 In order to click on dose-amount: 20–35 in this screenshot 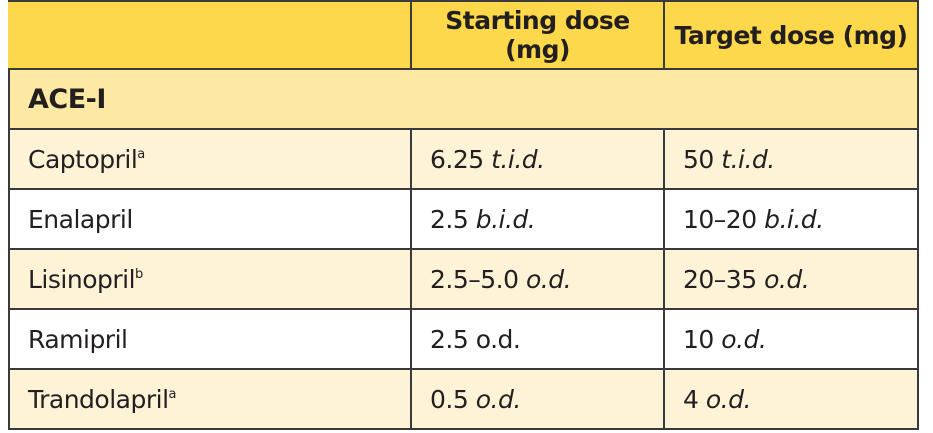, I will do `click(720, 279)`.